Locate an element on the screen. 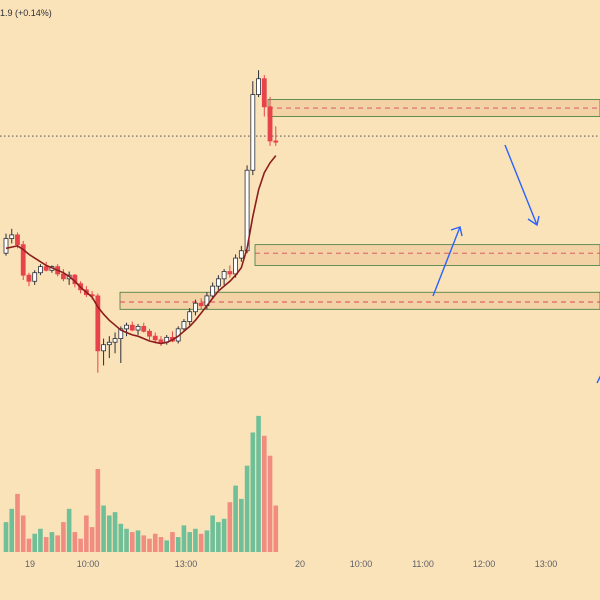 This screenshot has width=600, height=600. partial-arrow-shaft is located at coordinates (598, 379).